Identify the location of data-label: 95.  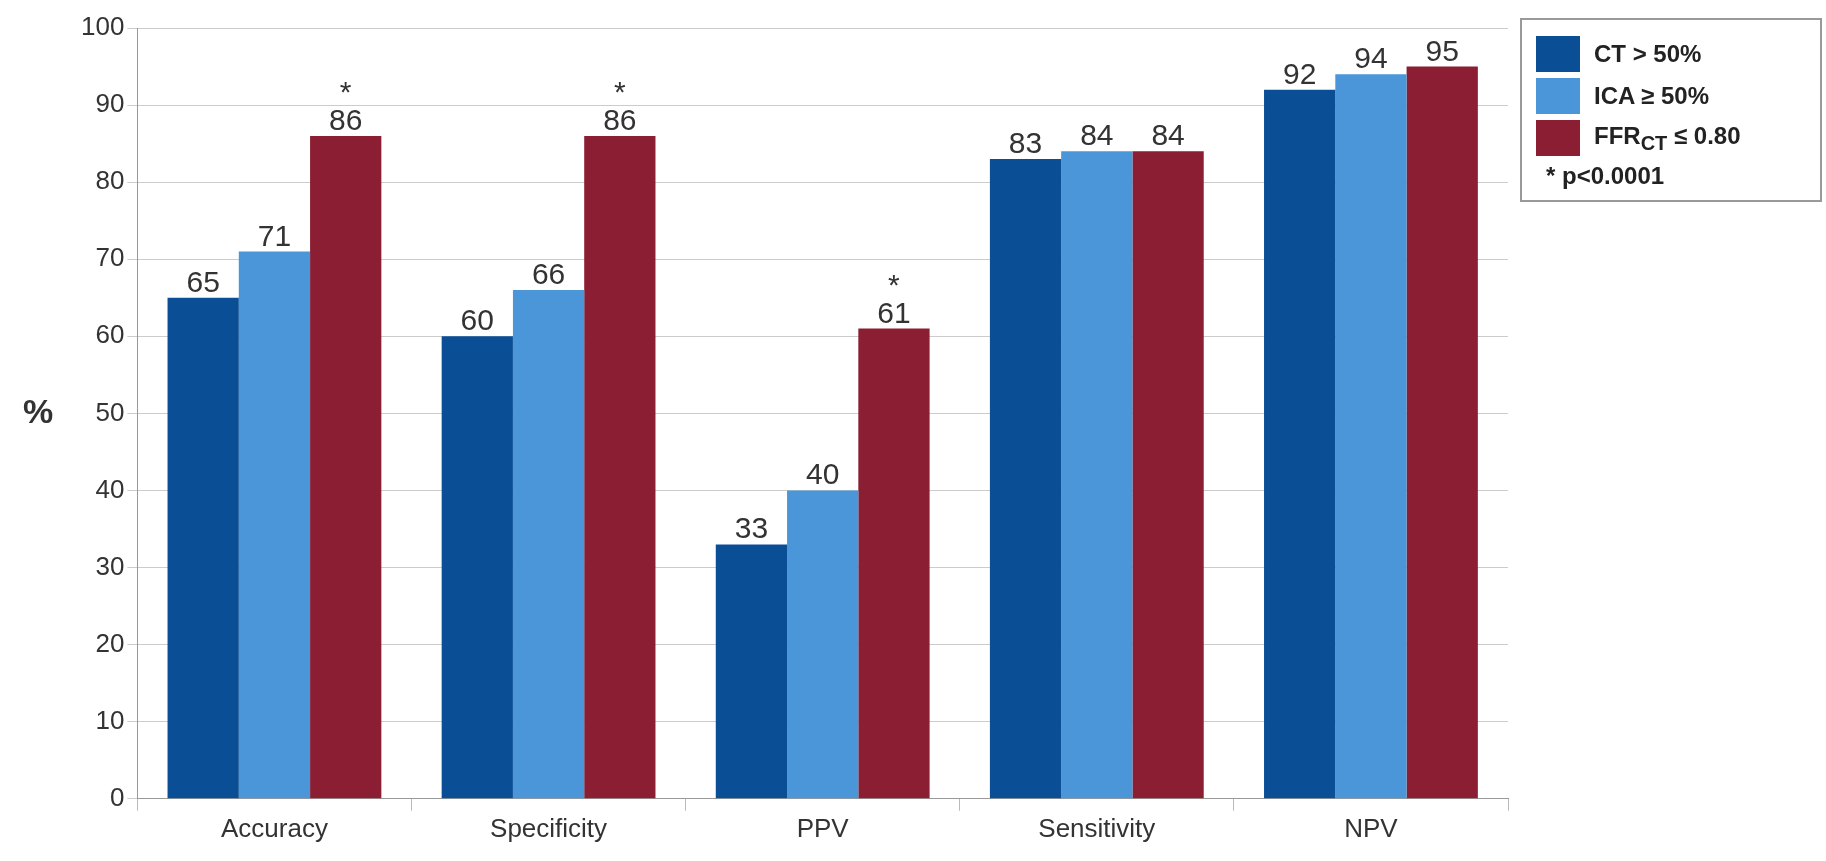
(1442, 50).